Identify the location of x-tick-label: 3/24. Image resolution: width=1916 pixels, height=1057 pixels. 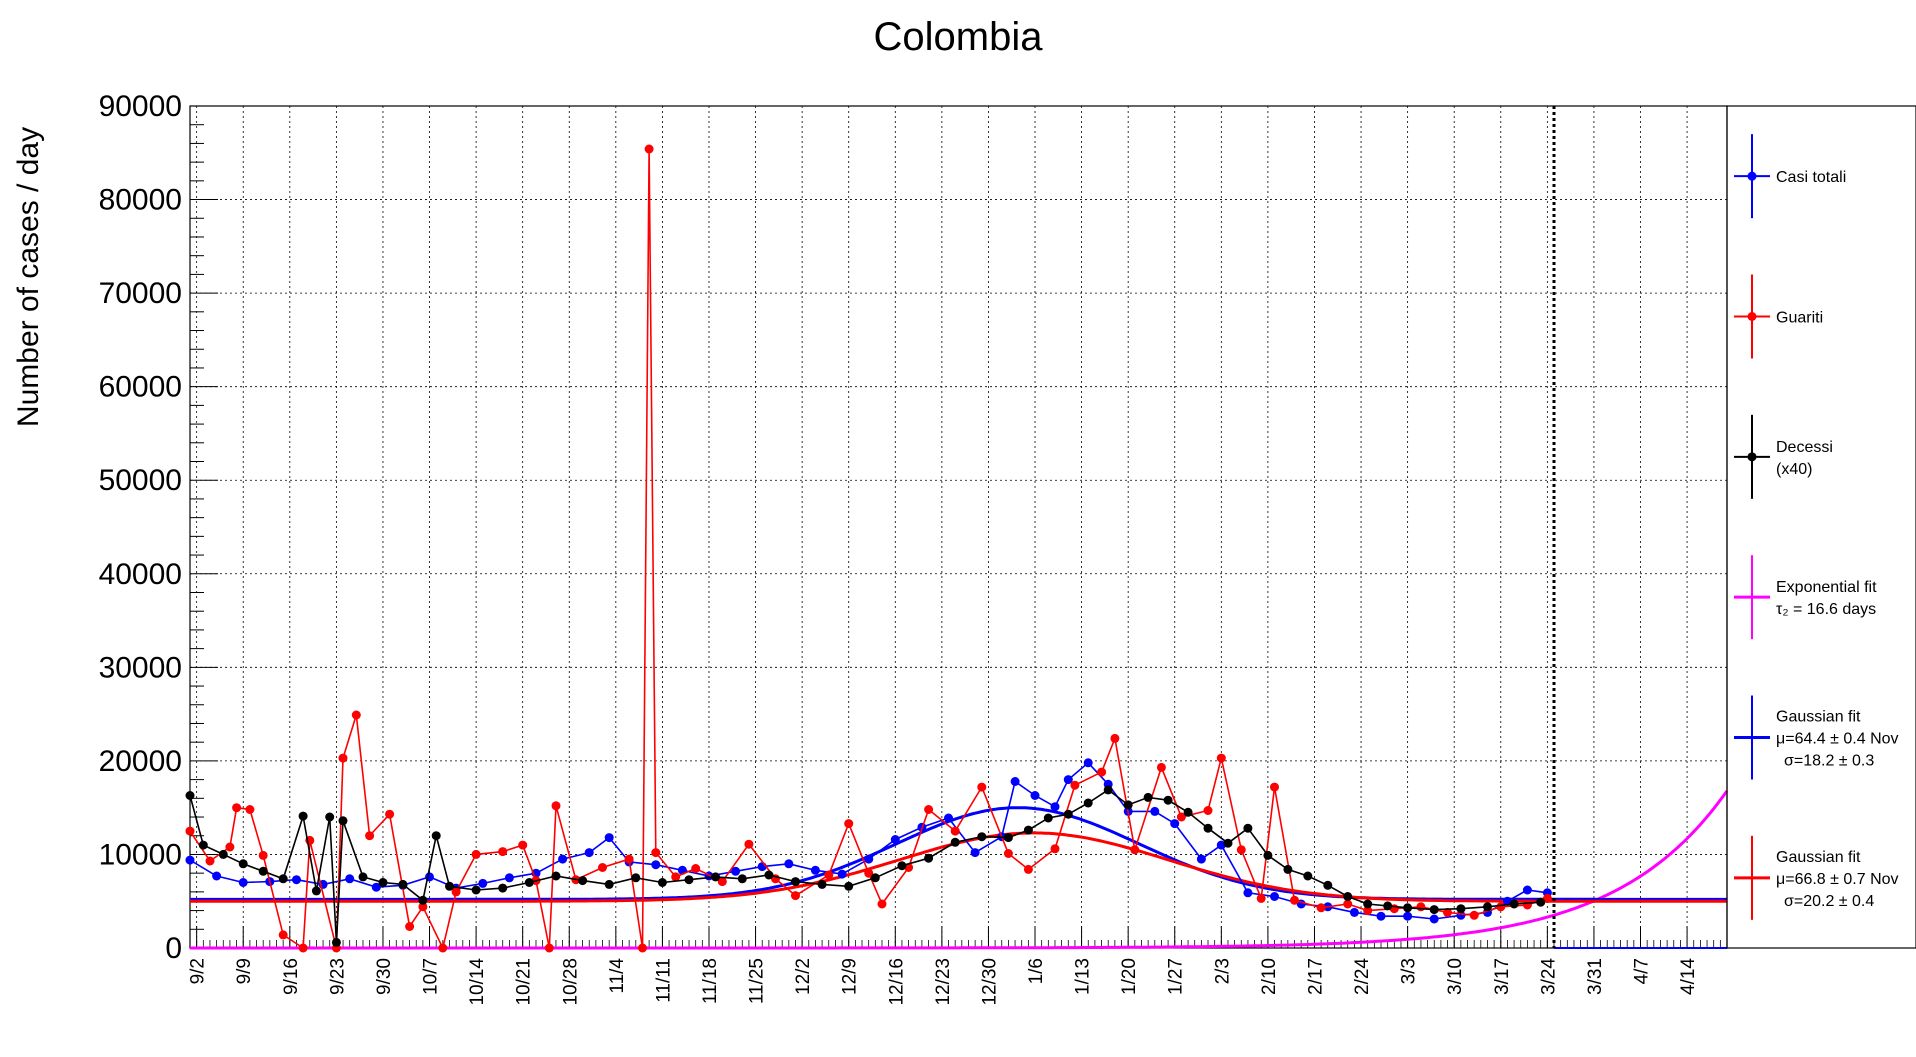
(1548, 976).